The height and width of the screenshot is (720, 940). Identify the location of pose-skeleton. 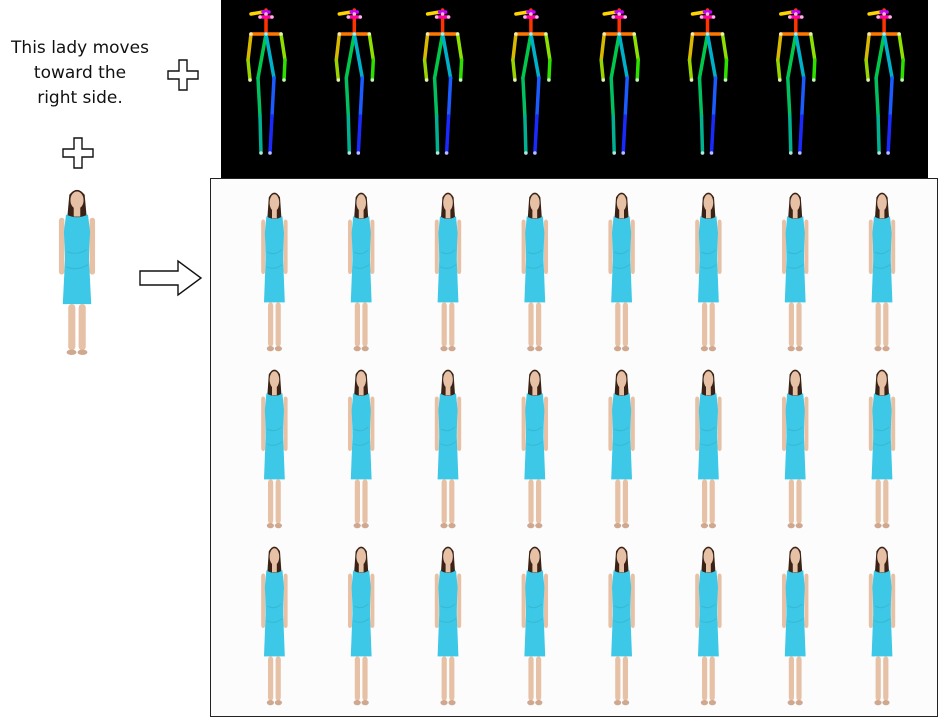
(708, 81).